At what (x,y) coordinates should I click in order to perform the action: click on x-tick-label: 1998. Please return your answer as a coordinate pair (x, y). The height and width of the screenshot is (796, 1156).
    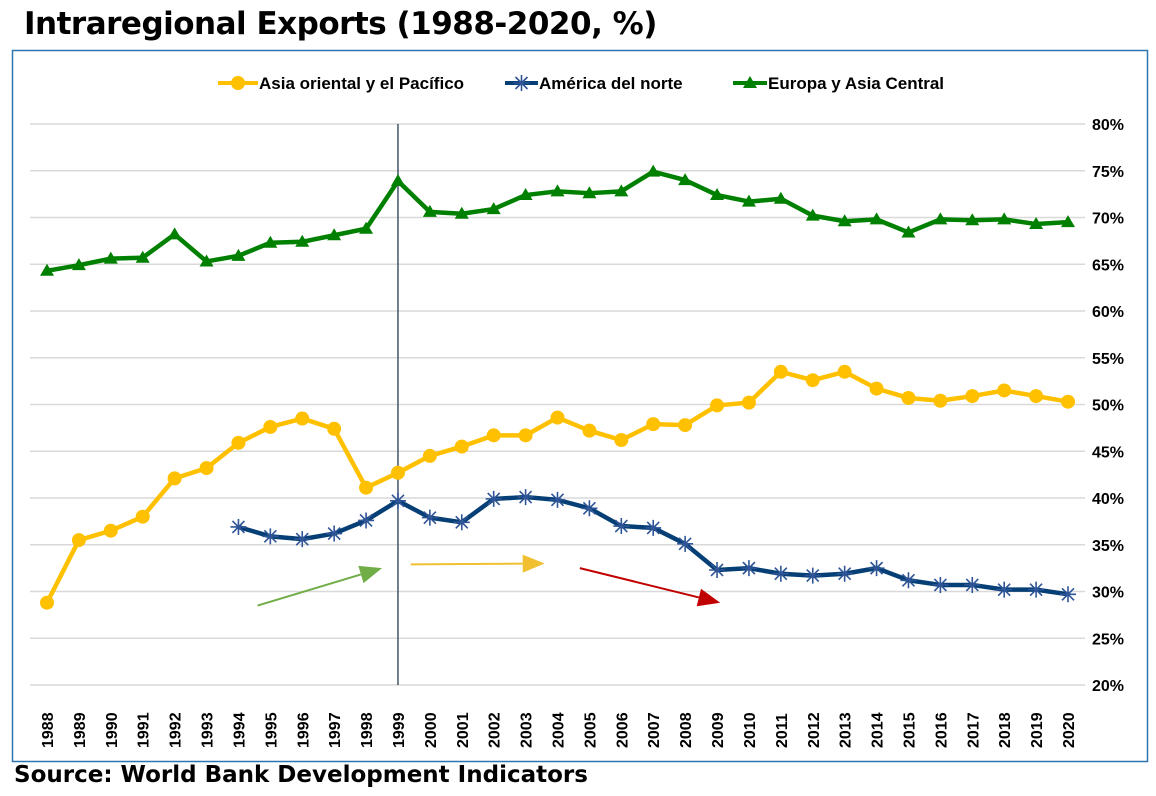
    Looking at the image, I should click on (367, 730).